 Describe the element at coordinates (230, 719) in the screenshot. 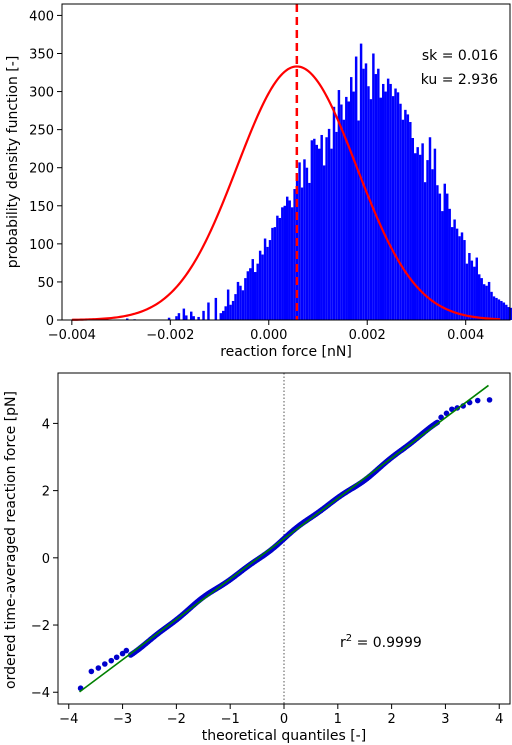

I see `x-tick-label: −1` at that location.